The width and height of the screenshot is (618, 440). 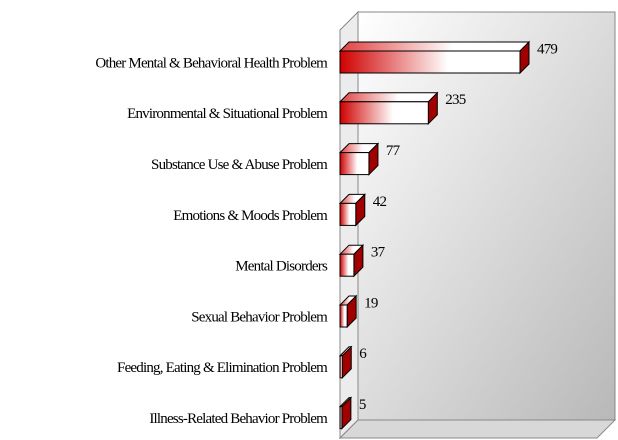 What do you see at coordinates (259, 317) in the screenshot?
I see `category-label: Sexual Behavior Problem` at bounding box center [259, 317].